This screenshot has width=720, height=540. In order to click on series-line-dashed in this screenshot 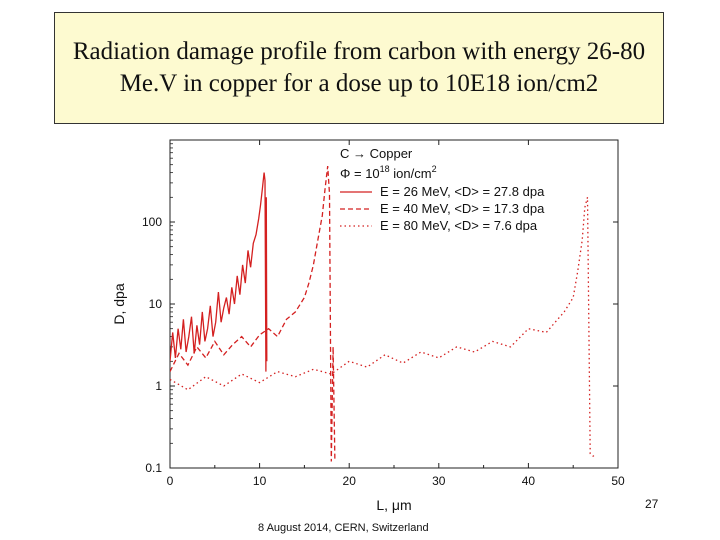, I will do `click(253, 314)`.